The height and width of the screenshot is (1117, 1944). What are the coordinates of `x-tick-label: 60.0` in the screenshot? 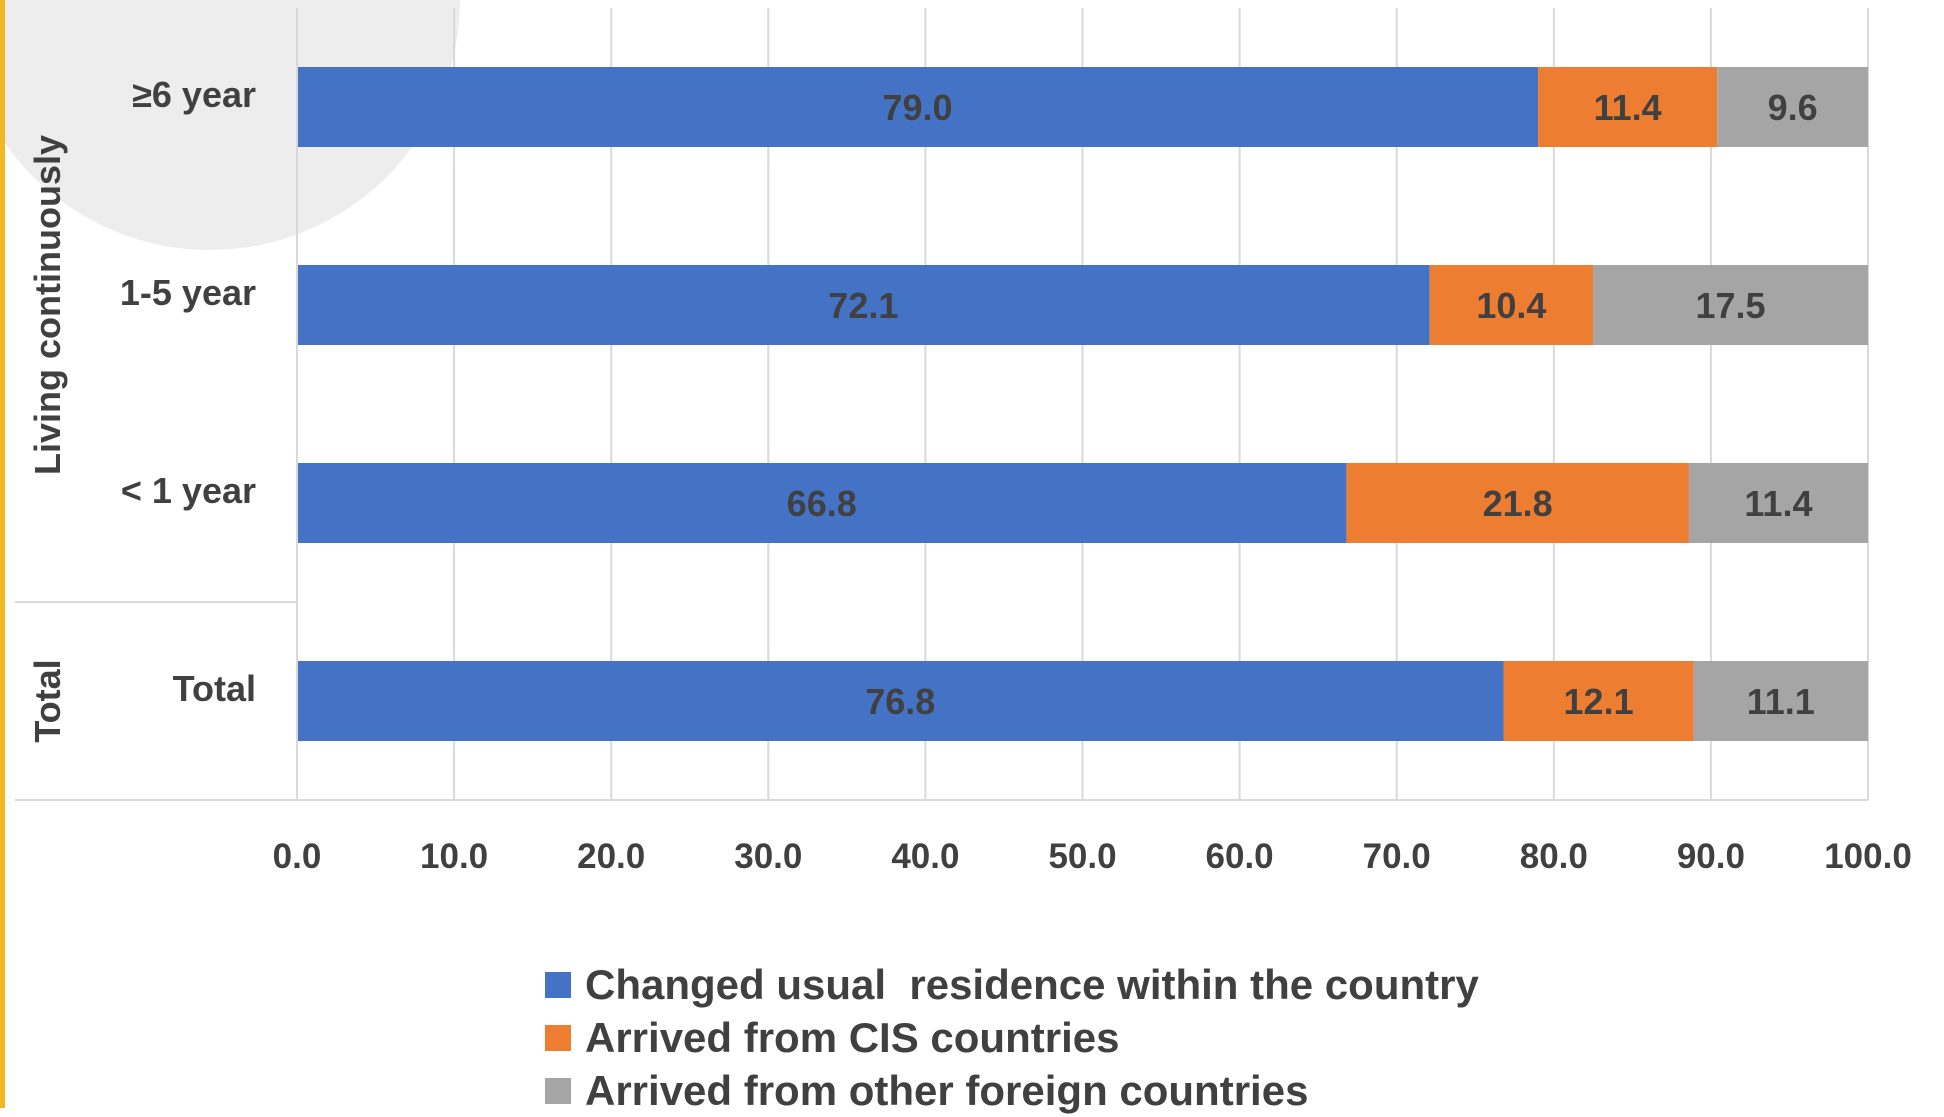 It's located at (1240, 856).